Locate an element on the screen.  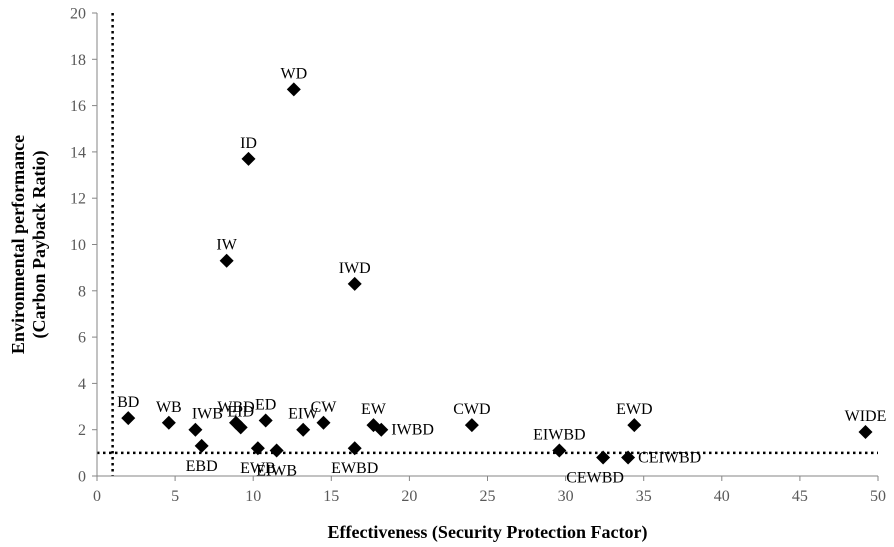
point-label-ewb: EWB is located at coordinates (258, 468).